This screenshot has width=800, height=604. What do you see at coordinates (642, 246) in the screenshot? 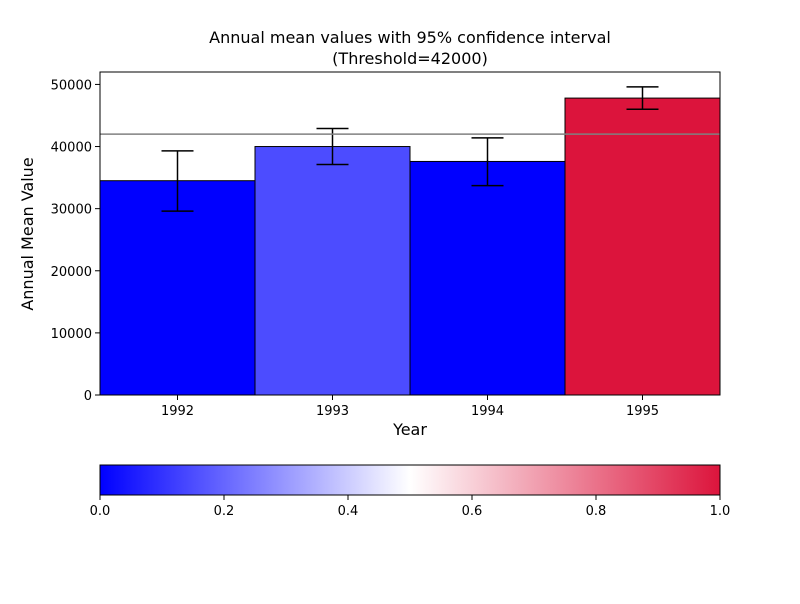
I see `bar-1995` at bounding box center [642, 246].